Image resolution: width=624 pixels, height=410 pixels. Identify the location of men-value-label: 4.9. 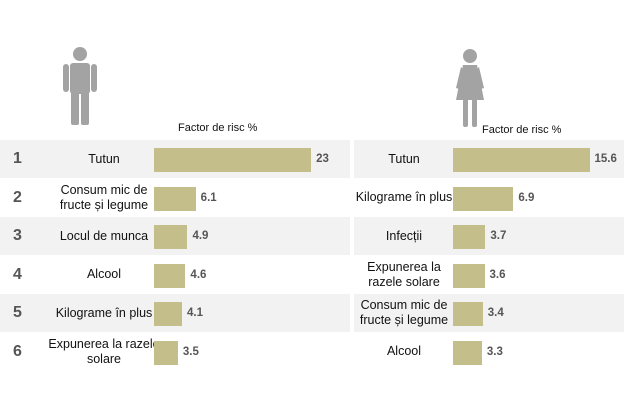
(200, 236).